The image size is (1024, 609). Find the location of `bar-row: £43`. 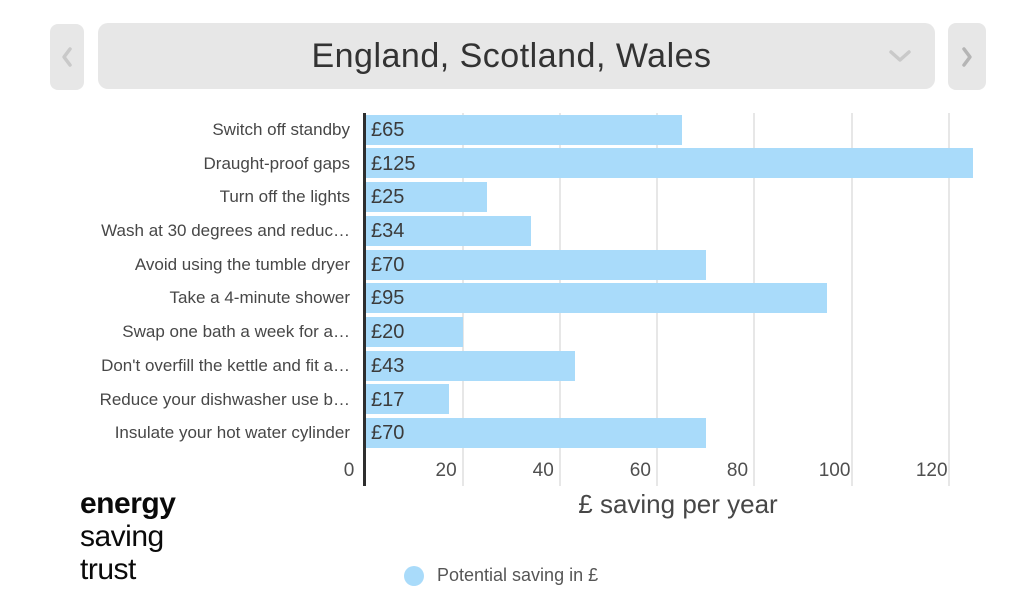

bar-row: £43 is located at coordinates (678, 366).